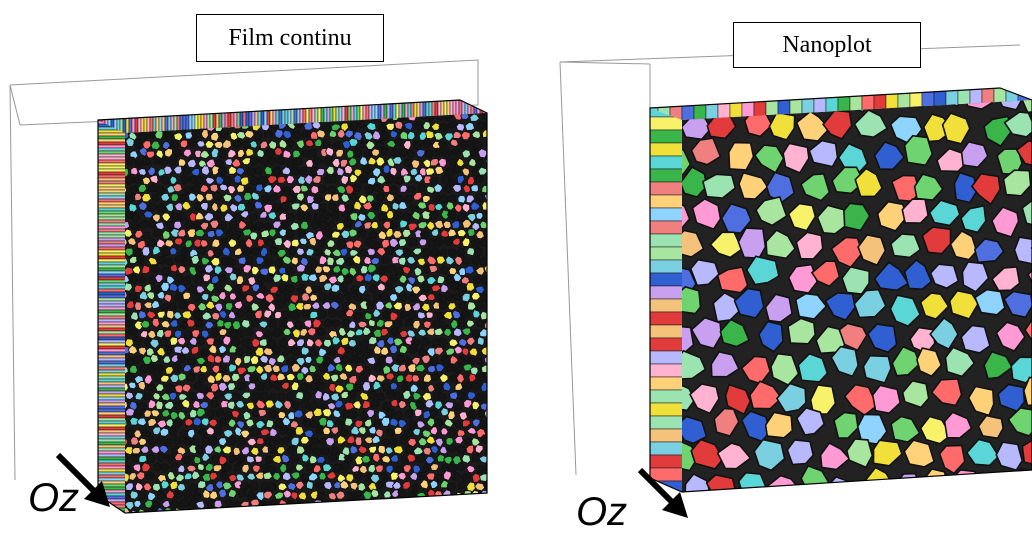 This screenshot has width=1032, height=534. I want to click on oz-label-right: Oz, so click(601, 512).